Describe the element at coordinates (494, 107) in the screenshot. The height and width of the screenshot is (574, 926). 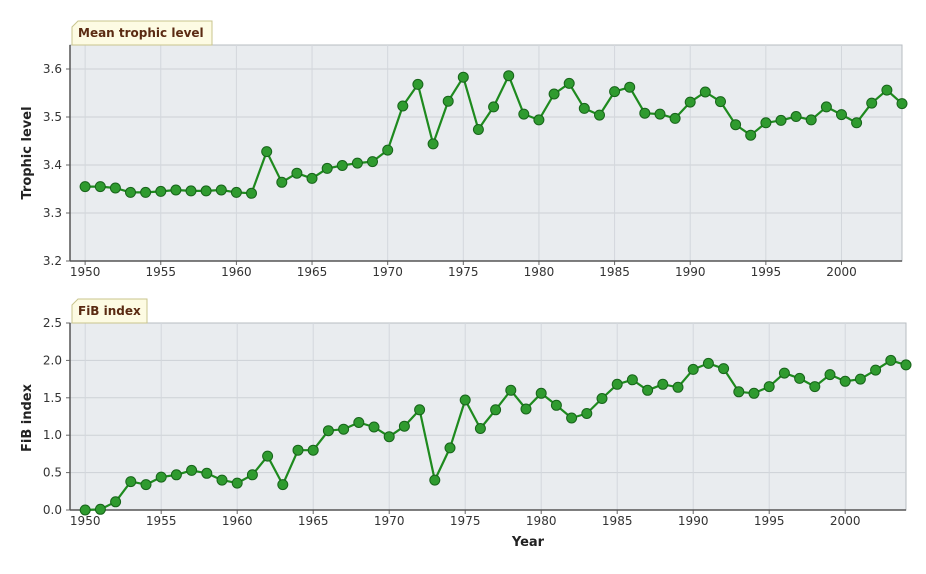
I see `data-point-1977` at that location.